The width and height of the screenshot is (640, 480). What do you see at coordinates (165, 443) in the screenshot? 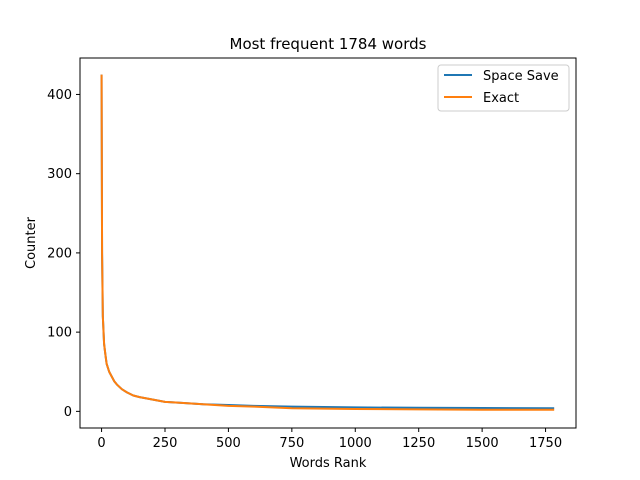
I see `x-tick-label: 250` at bounding box center [165, 443].